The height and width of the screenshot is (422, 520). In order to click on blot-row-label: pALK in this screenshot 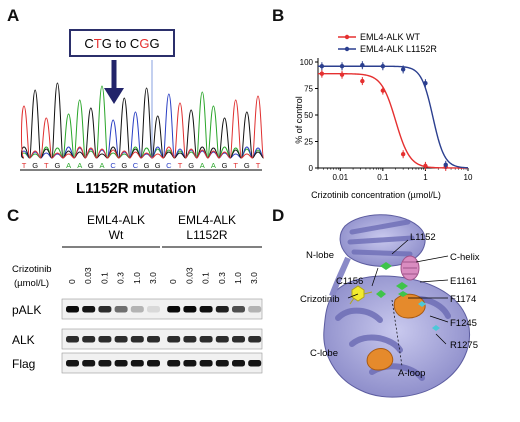, I will do `click(26, 310)`.